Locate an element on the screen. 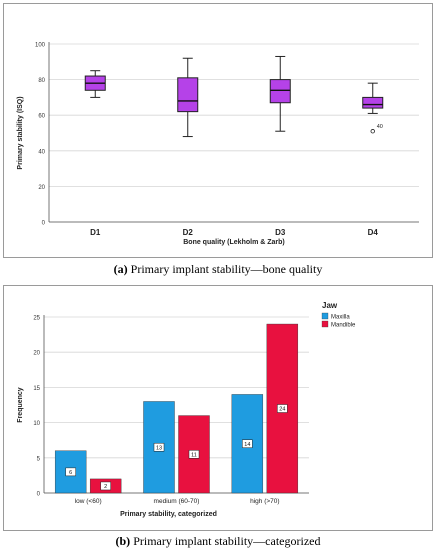 The height and width of the screenshot is (550, 436). data-label: 11 is located at coordinates (194, 455).